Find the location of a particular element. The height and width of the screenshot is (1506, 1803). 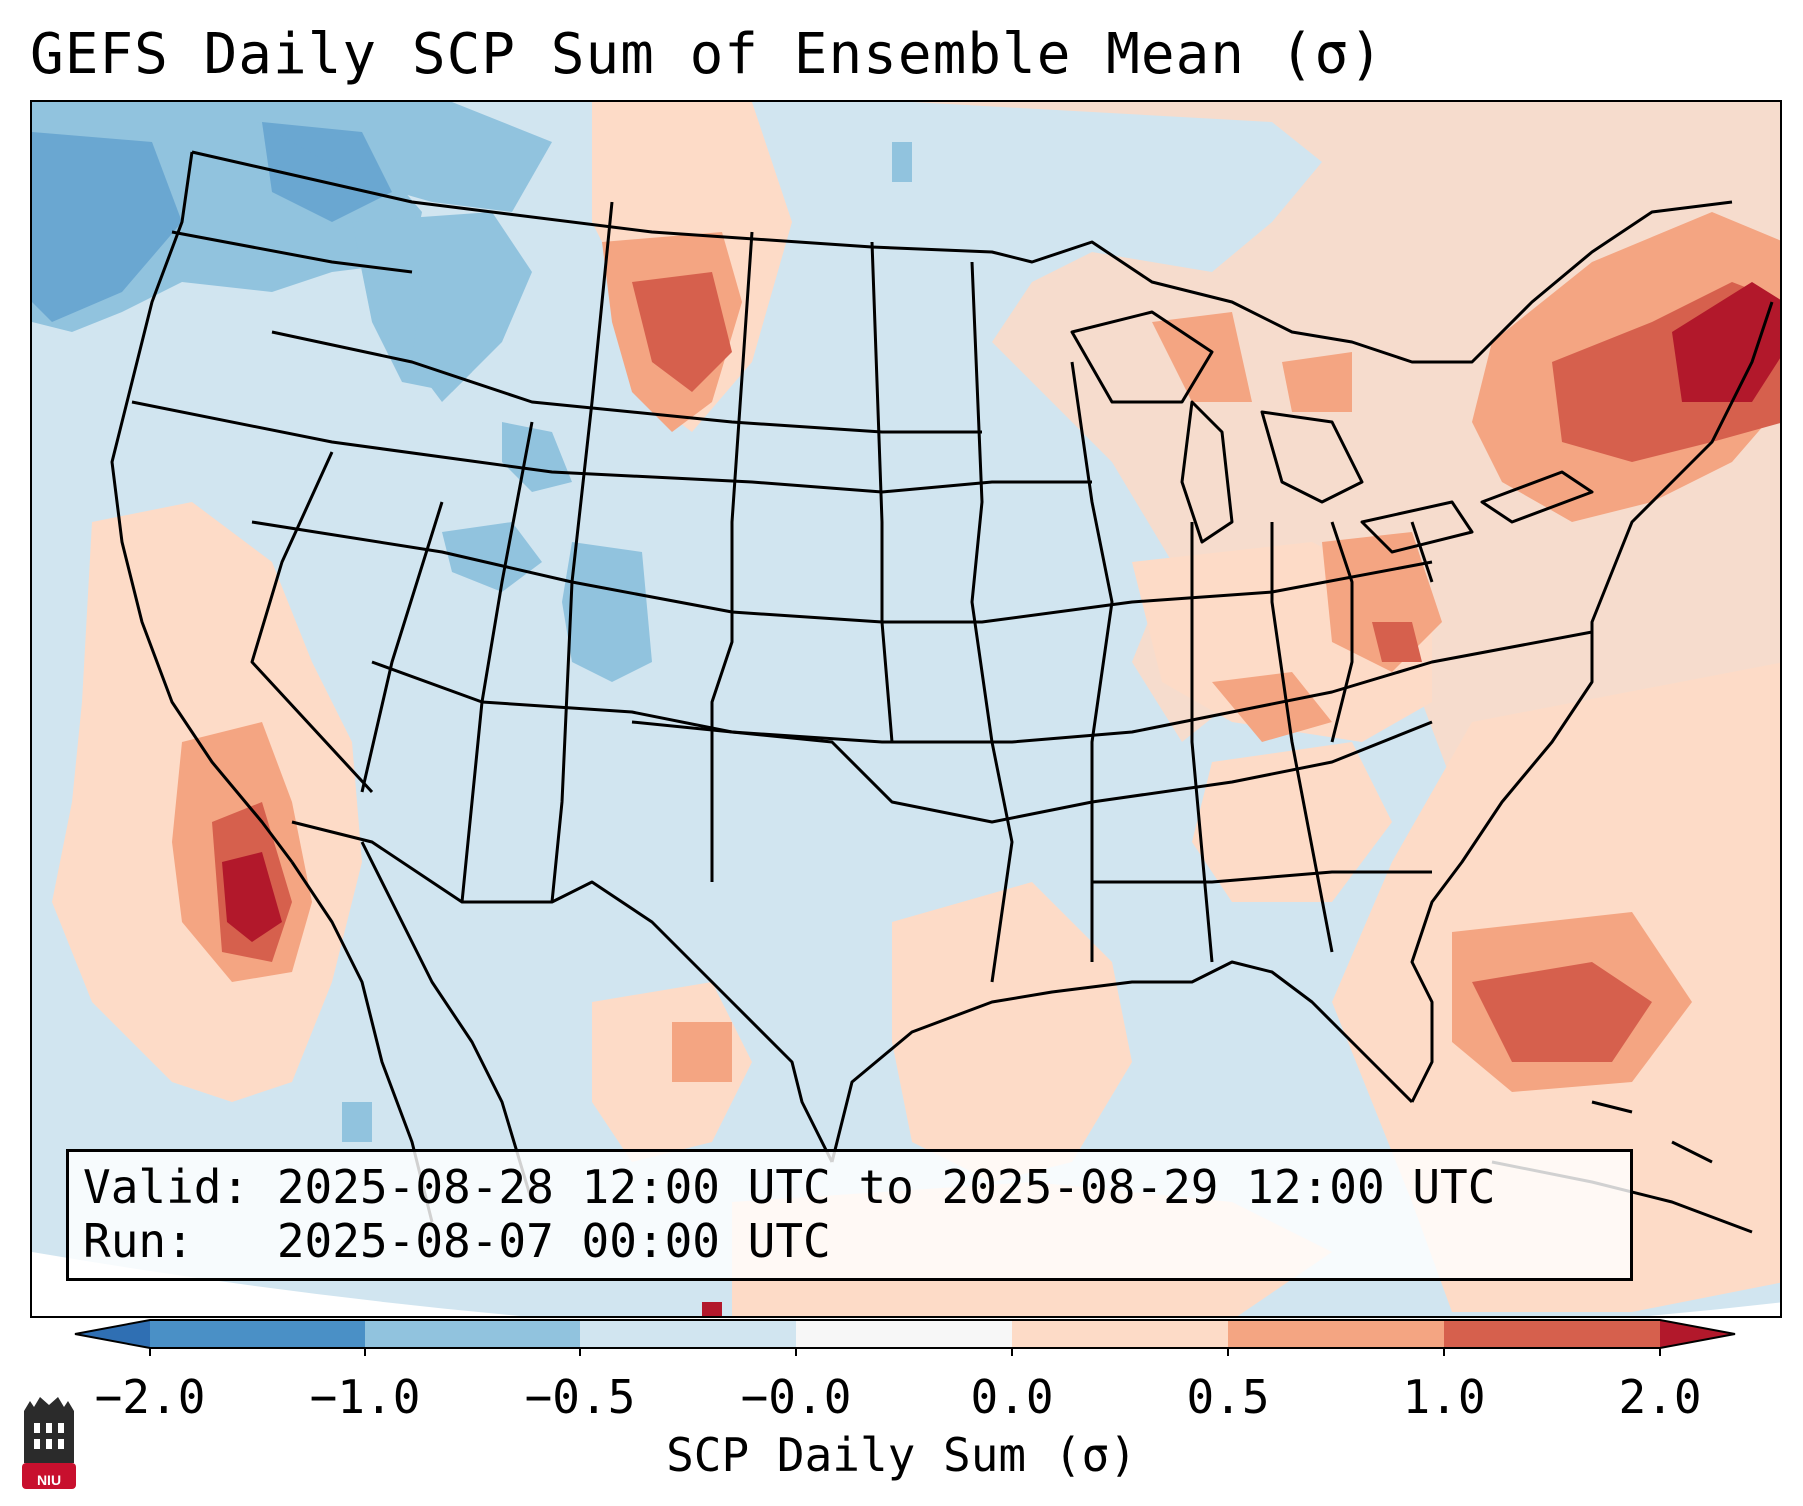

map-title: GEFS Daily SCP Sum of Ensemble Mean (σ) is located at coordinates (707, 54).